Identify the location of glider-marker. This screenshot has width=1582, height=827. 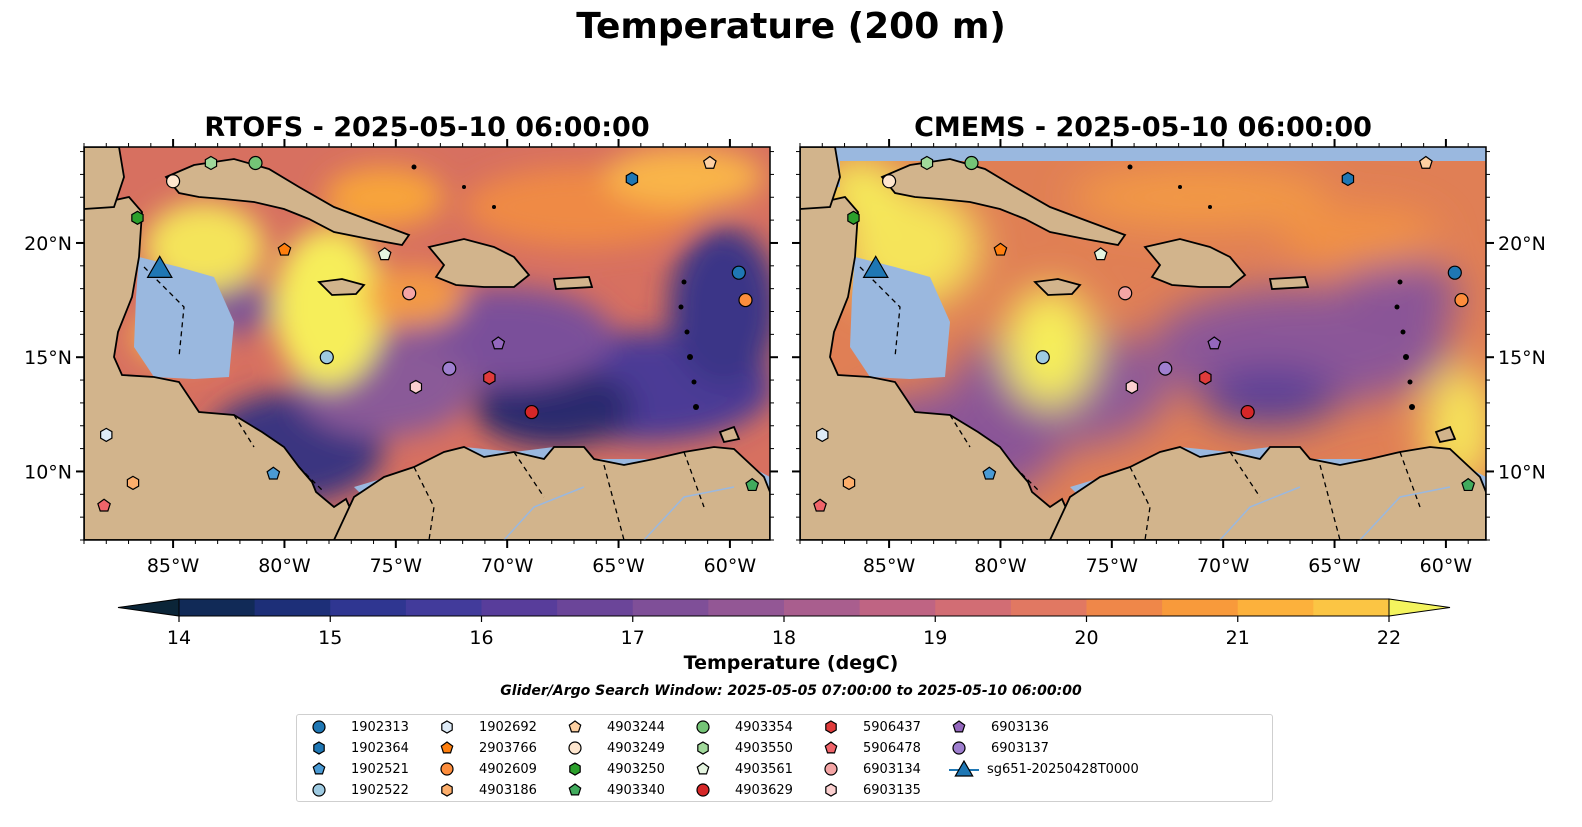
(159, 266).